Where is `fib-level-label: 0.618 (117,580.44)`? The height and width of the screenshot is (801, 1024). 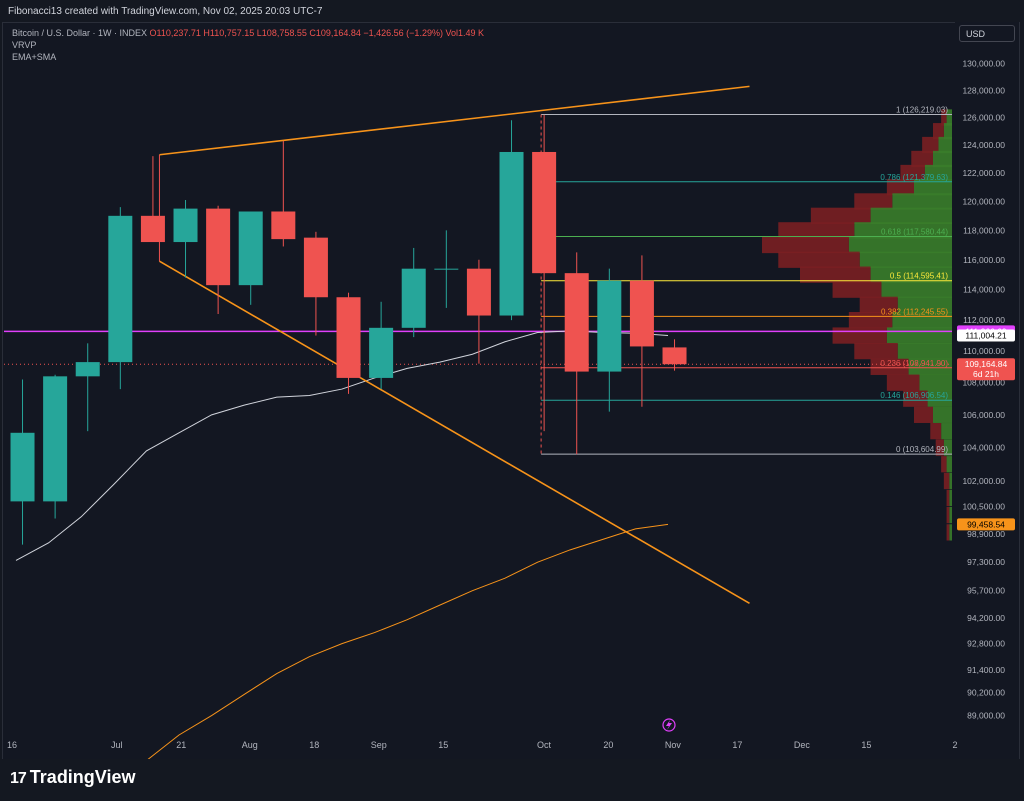 fib-level-label: 0.618 (117,580.44) is located at coordinates (914, 231).